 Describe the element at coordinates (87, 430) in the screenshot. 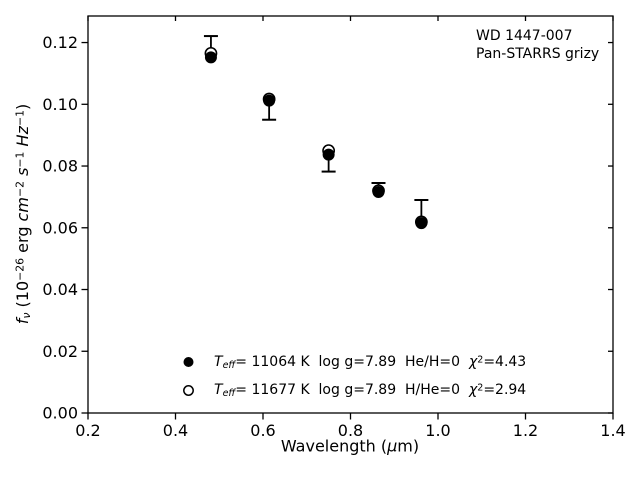

I see `x-tick-label: 0.2` at that location.